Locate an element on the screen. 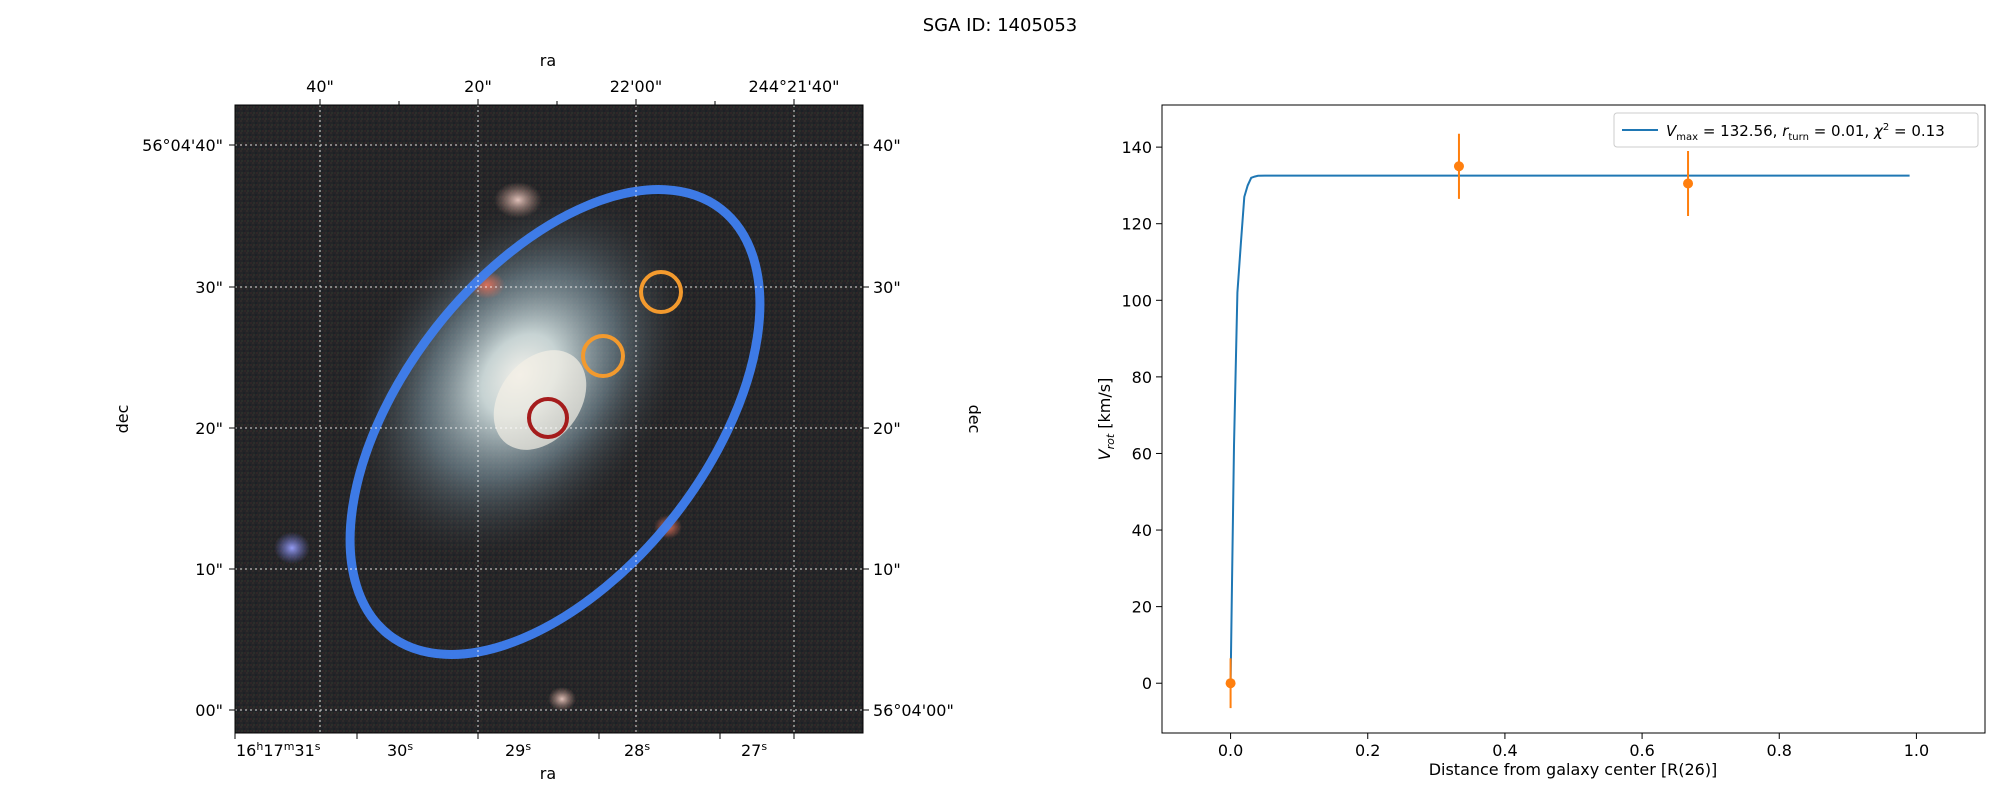 The width and height of the screenshot is (2000, 800). sky-bottom-tick: 16h17m31s is located at coordinates (278, 750).